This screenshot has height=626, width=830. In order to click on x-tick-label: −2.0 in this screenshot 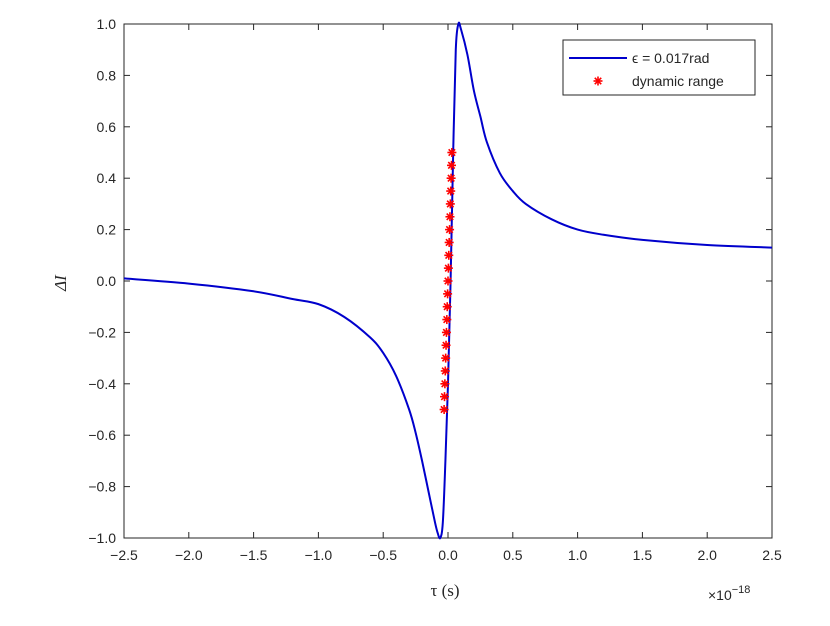, I will do `click(189, 555)`.